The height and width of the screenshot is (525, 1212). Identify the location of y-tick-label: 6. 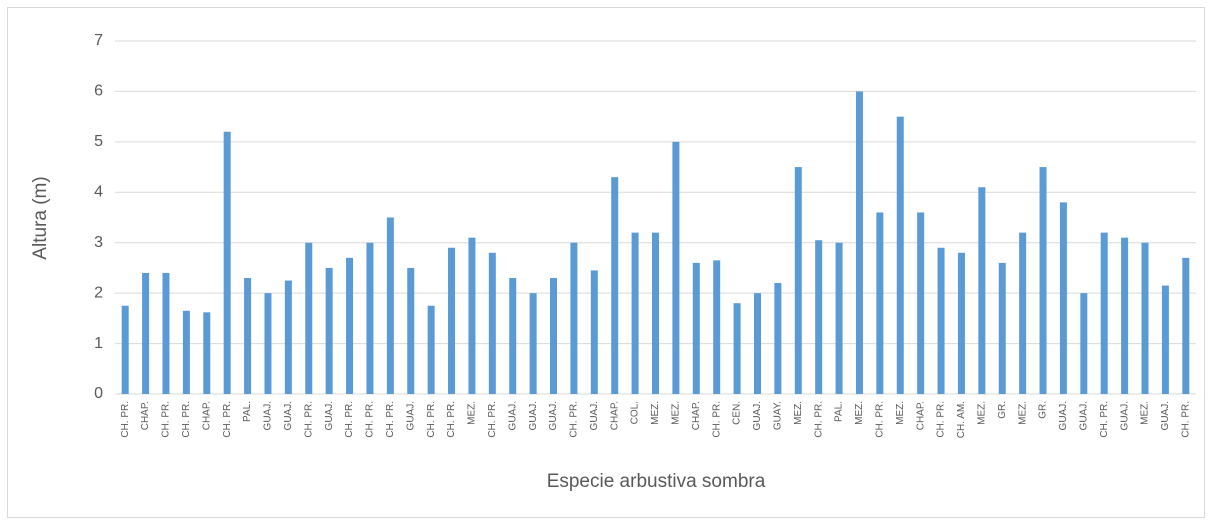
(98, 91).